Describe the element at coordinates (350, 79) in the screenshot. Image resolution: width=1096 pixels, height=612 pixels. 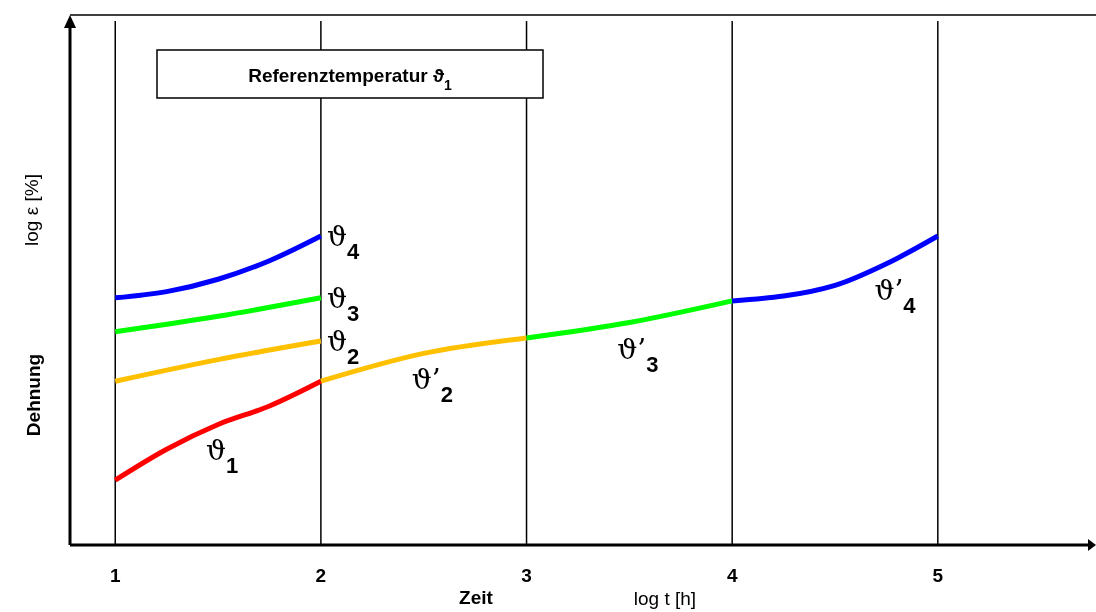
I see `text: Referenztemperatur ϑ$_{1}$` at that location.